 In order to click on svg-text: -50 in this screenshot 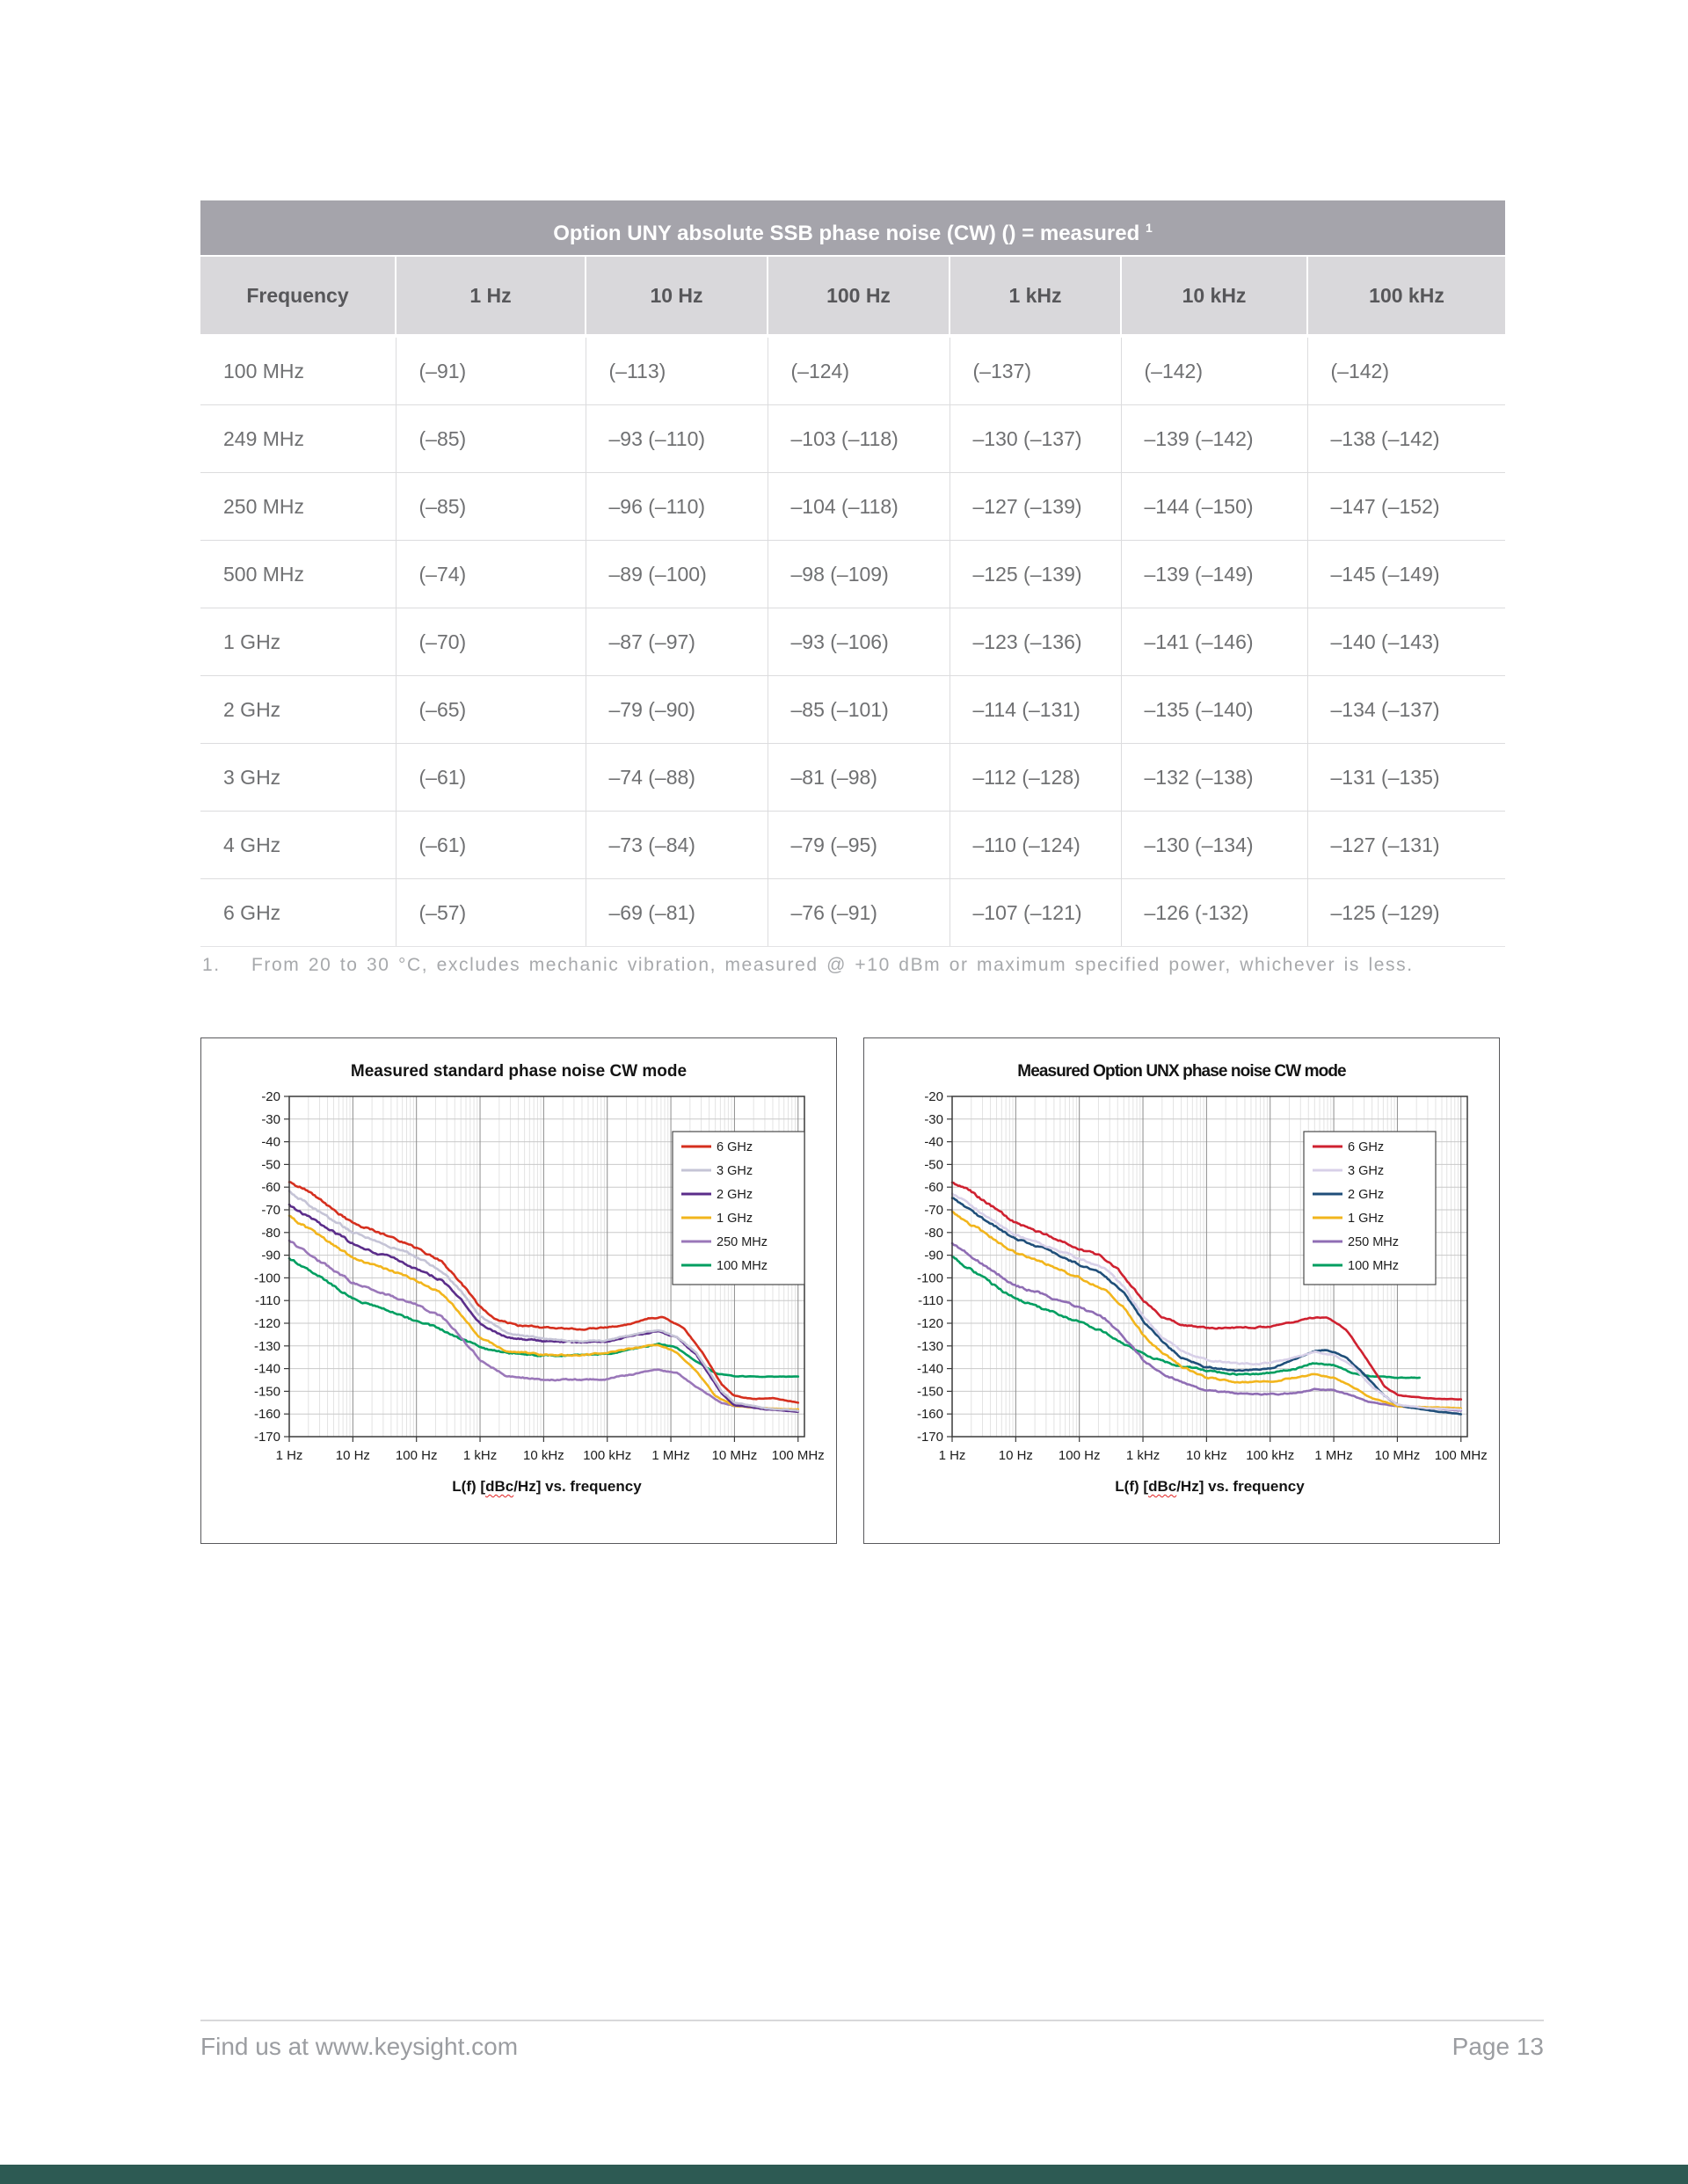, I will do `click(933, 1164)`.